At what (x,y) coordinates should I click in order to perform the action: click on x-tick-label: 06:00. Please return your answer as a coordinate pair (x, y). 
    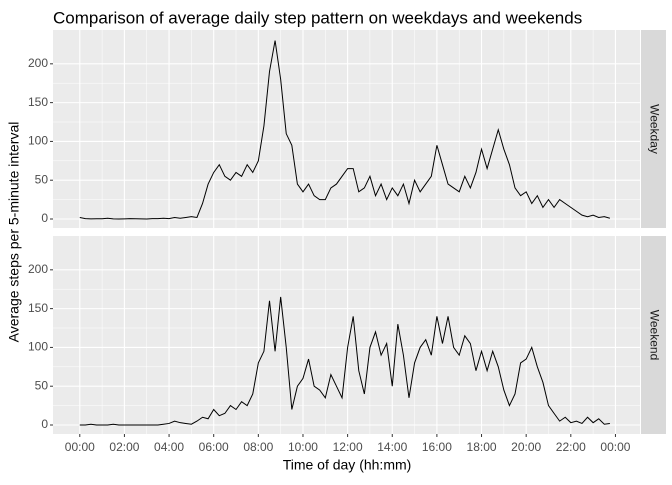
    Looking at the image, I should click on (214, 447).